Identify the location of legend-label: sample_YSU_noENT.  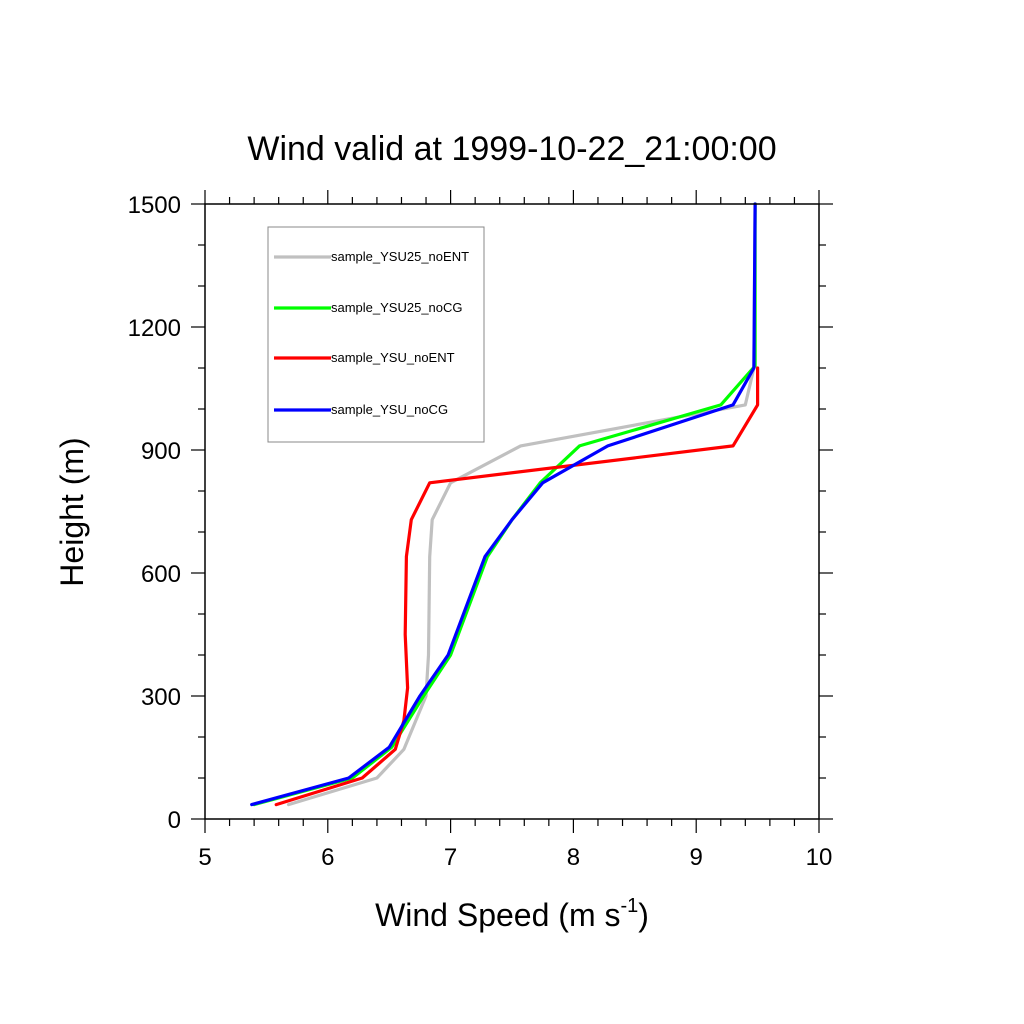
(393, 357).